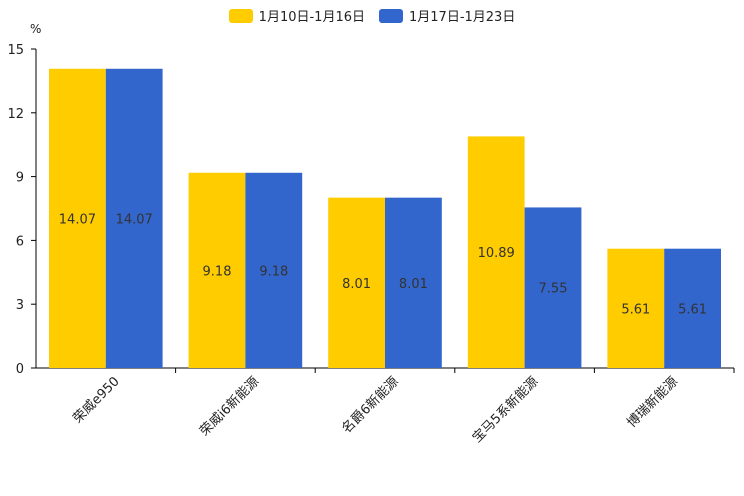 This screenshot has height=496, width=744. I want to click on x-category-label-0: 荣威e950, so click(96, 400).